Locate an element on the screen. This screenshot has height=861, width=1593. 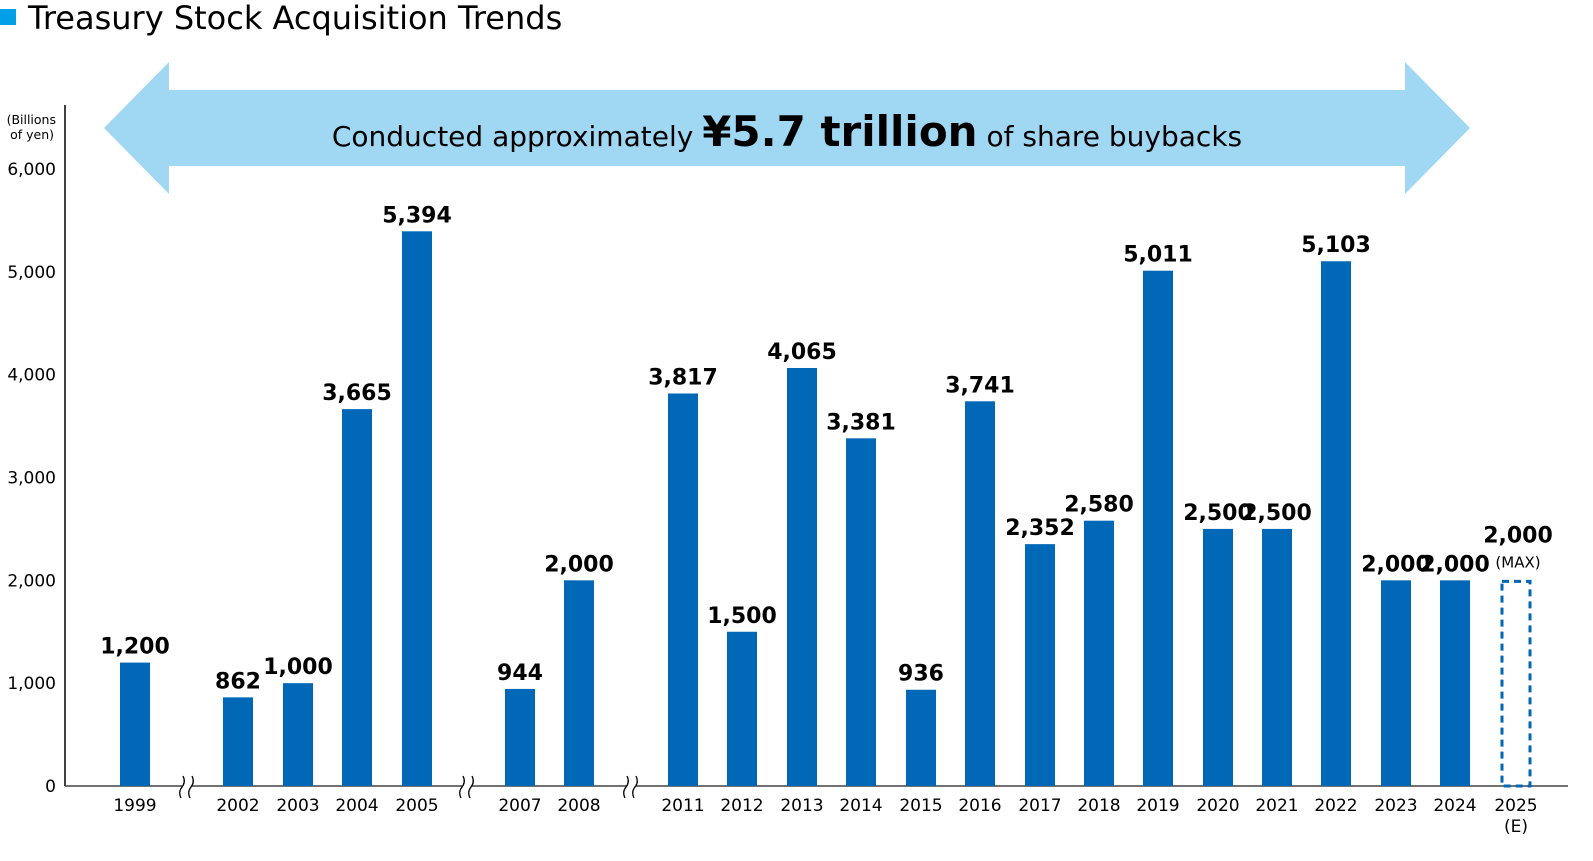
x-tick-label-2012: 2012 is located at coordinates (741, 806).